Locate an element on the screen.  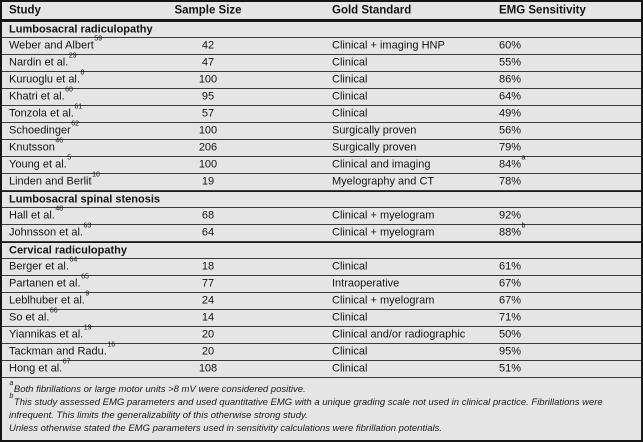
sample-size-cell: 57 is located at coordinates (208, 113).